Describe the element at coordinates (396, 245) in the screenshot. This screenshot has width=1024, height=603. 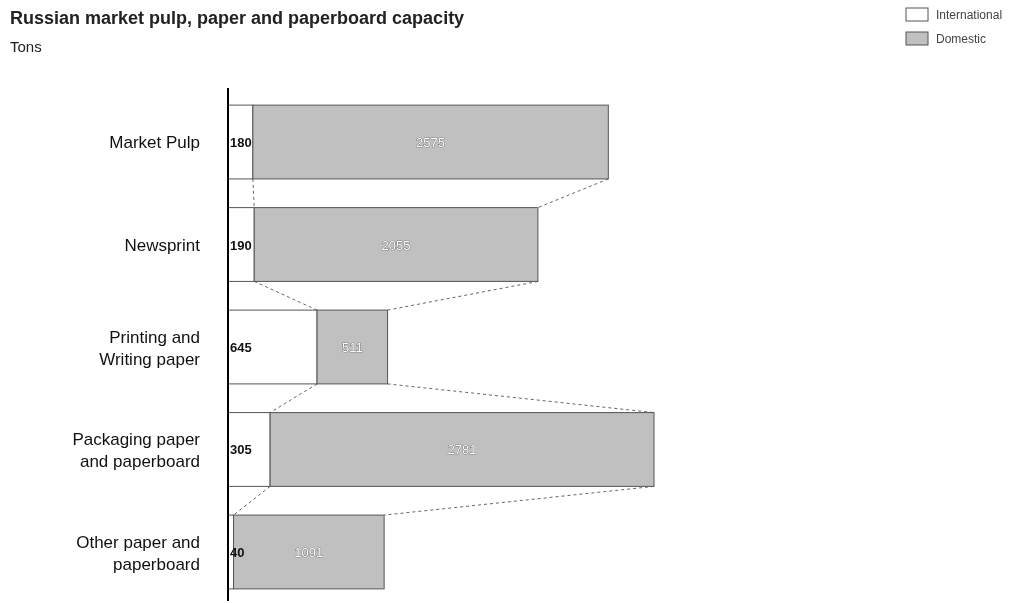
I see `data-label: 2055` at that location.